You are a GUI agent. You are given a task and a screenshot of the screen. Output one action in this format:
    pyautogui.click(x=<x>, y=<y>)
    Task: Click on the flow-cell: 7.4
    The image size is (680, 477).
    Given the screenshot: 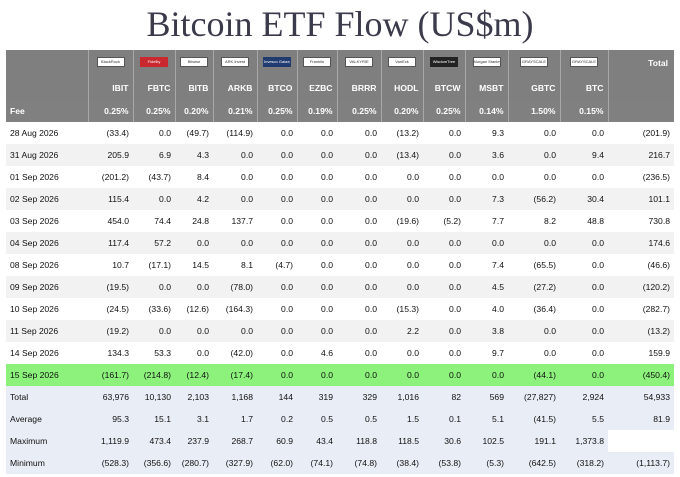 What is the action you would take?
    pyautogui.click(x=486, y=265)
    